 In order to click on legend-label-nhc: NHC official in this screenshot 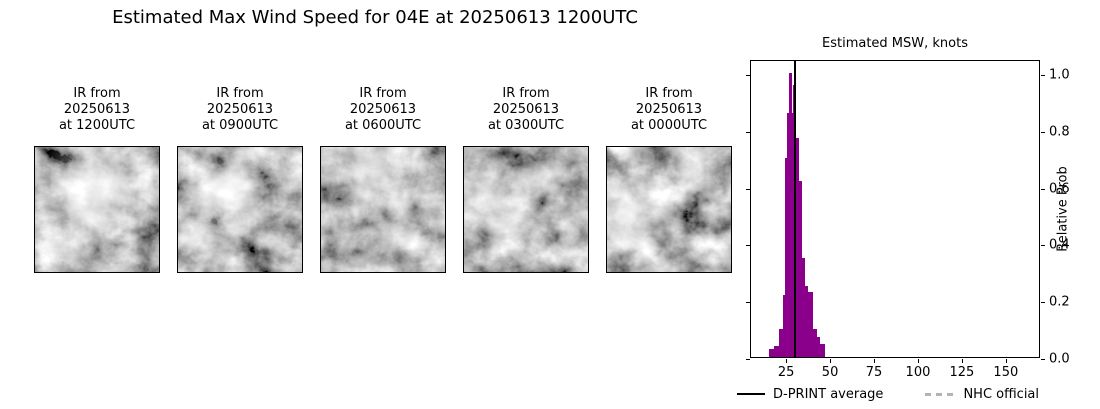, I will do `click(1001, 394)`.